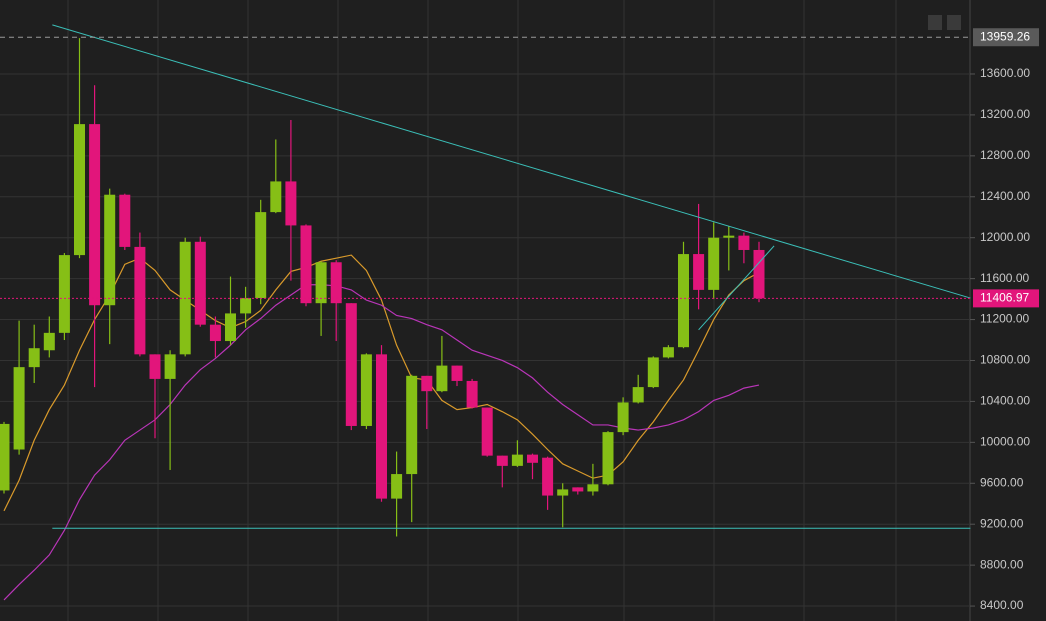 This screenshot has height=621, width=1046. What do you see at coordinates (1005, 401) in the screenshot?
I see `y-tick-label: 10400.00` at bounding box center [1005, 401].